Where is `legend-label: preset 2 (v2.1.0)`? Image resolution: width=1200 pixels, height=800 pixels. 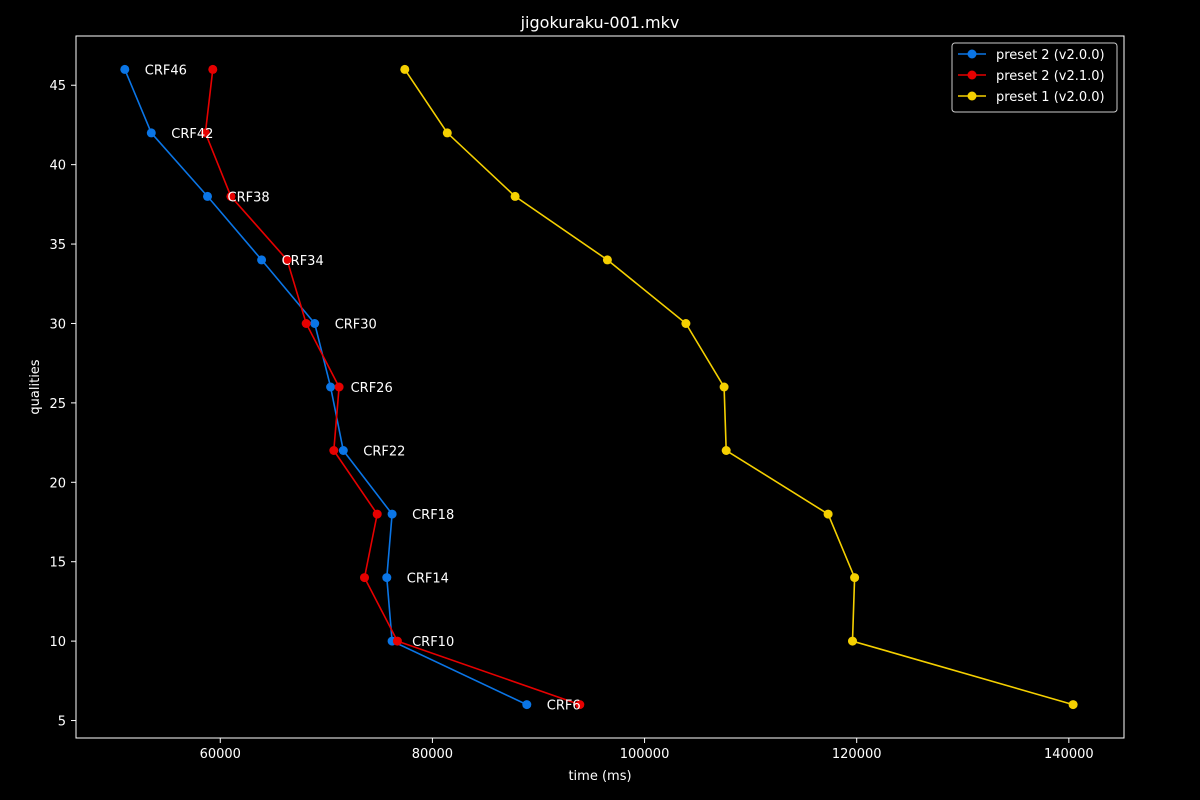 legend-label: preset 2 (v2.1.0) is located at coordinates (1050, 76).